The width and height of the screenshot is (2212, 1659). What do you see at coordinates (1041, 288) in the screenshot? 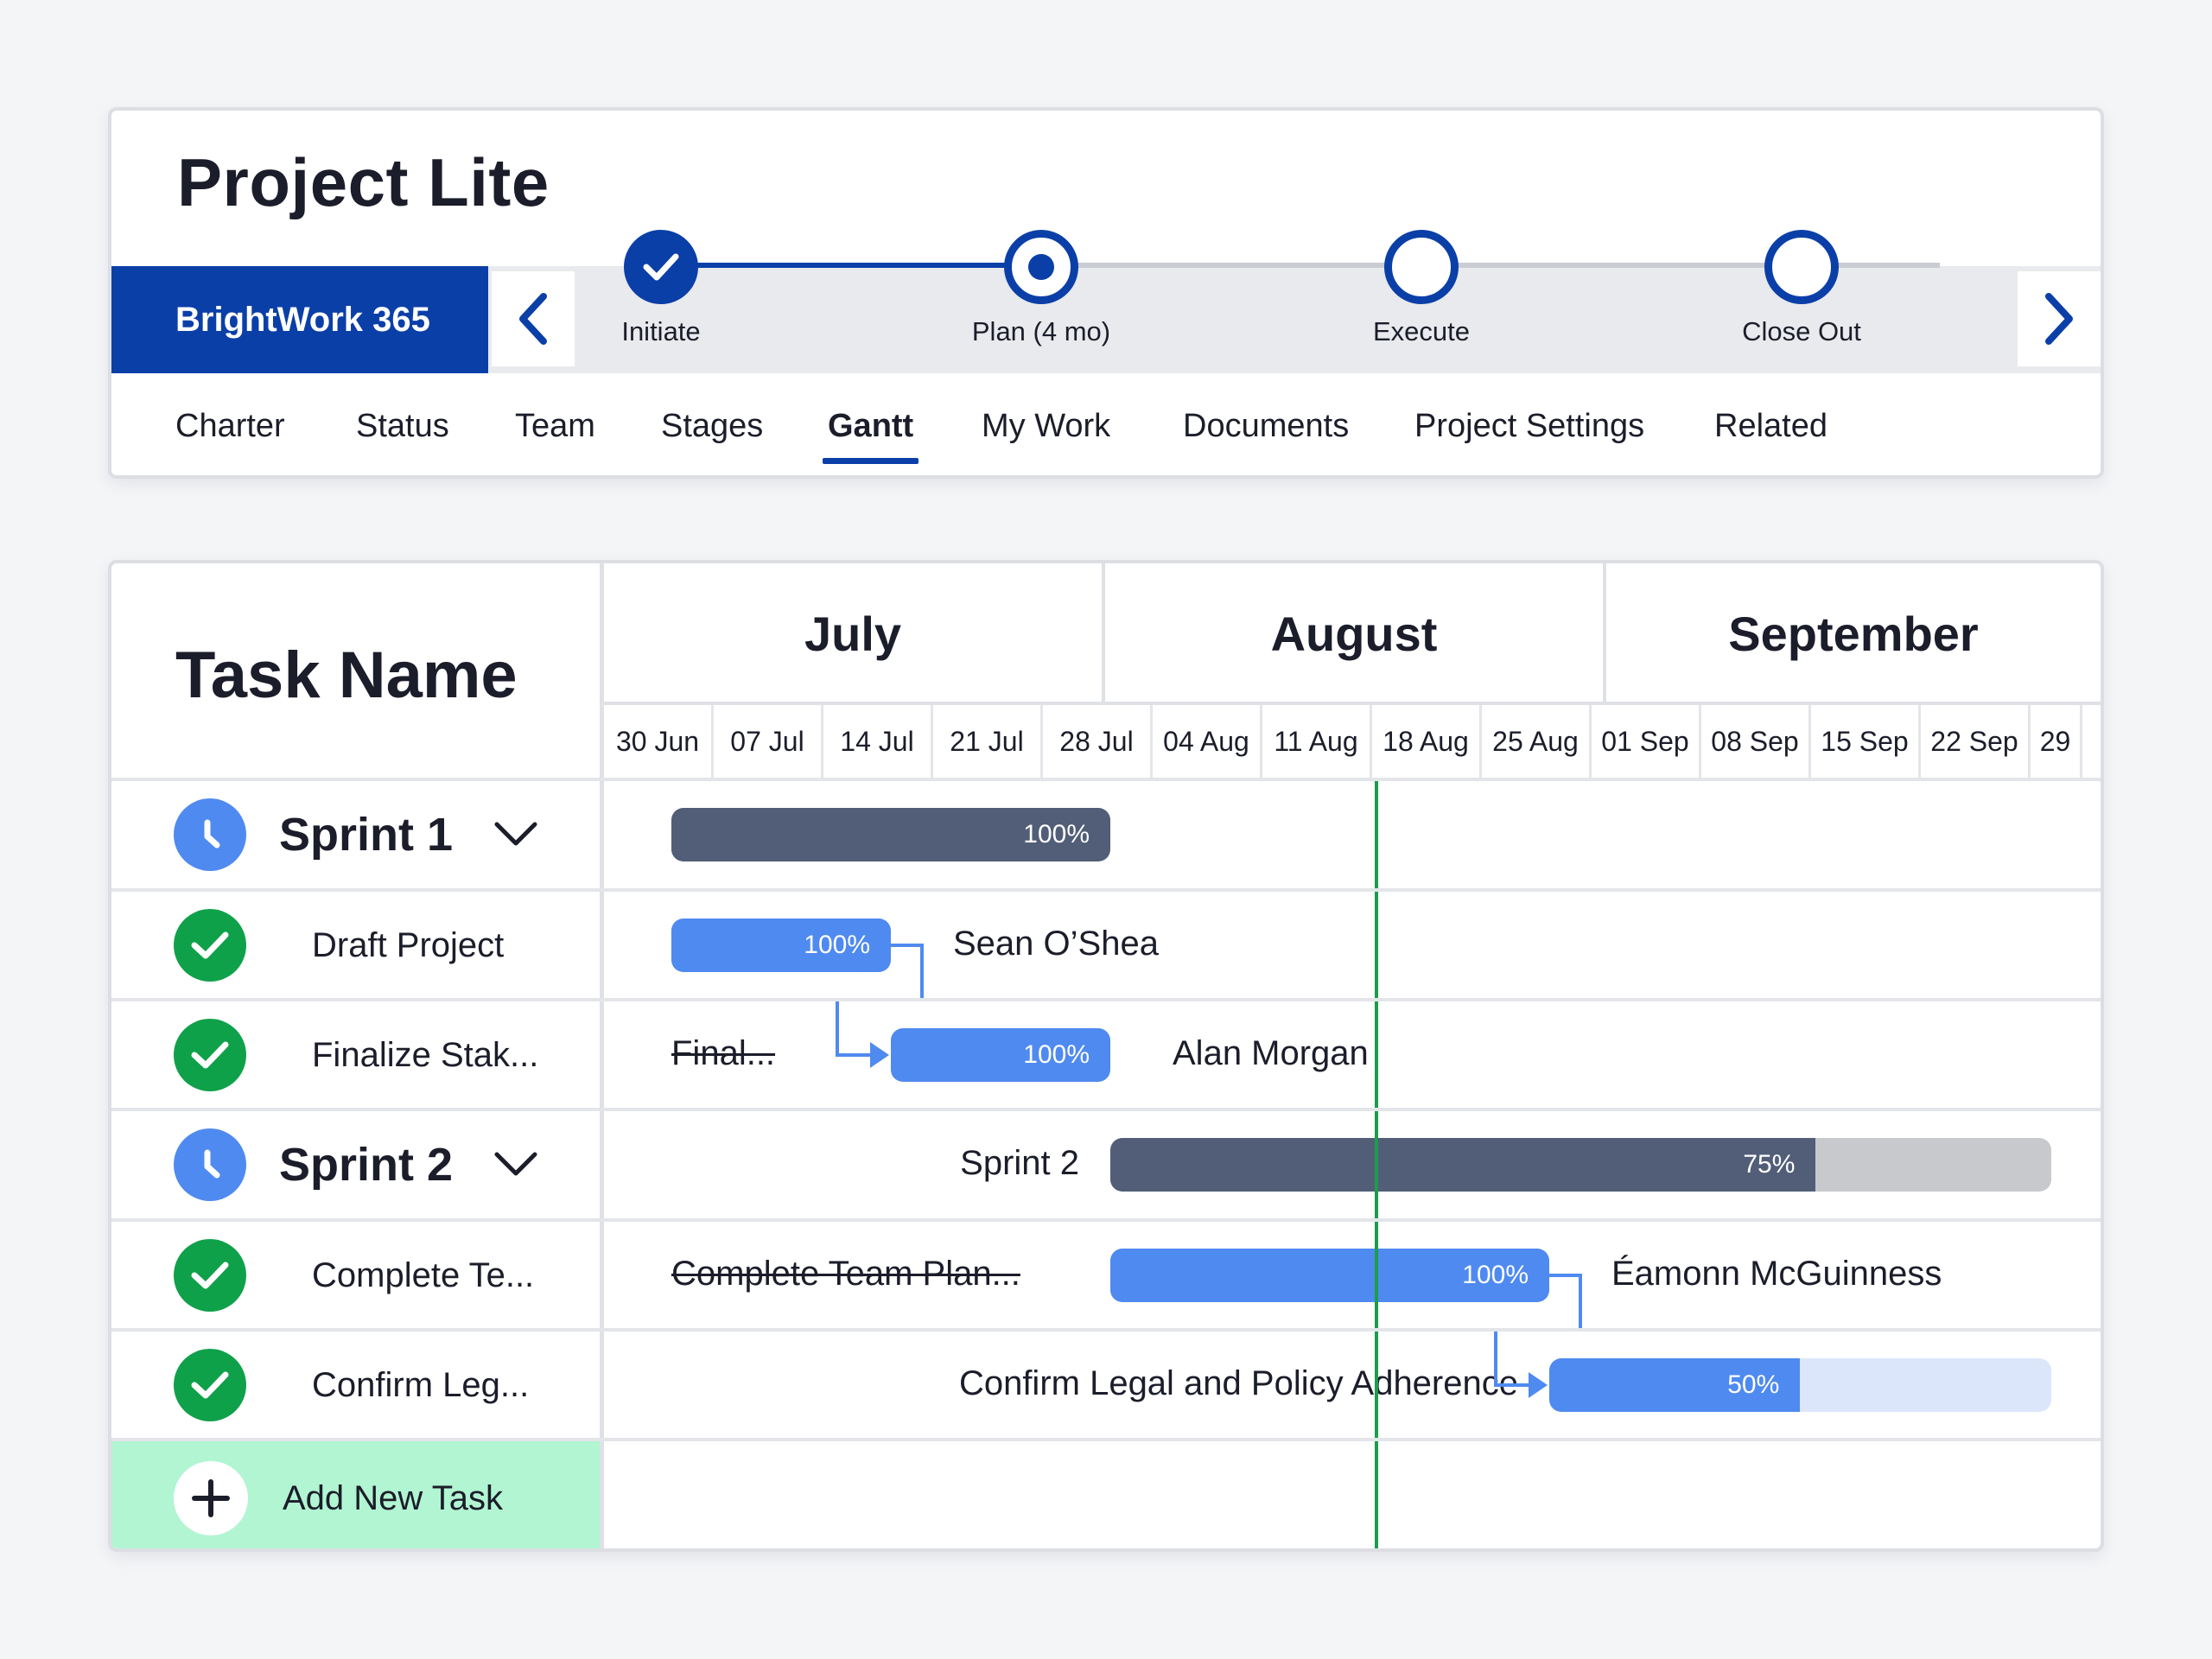
I see `stage-plan: Plan (4 mo)` at bounding box center [1041, 288].